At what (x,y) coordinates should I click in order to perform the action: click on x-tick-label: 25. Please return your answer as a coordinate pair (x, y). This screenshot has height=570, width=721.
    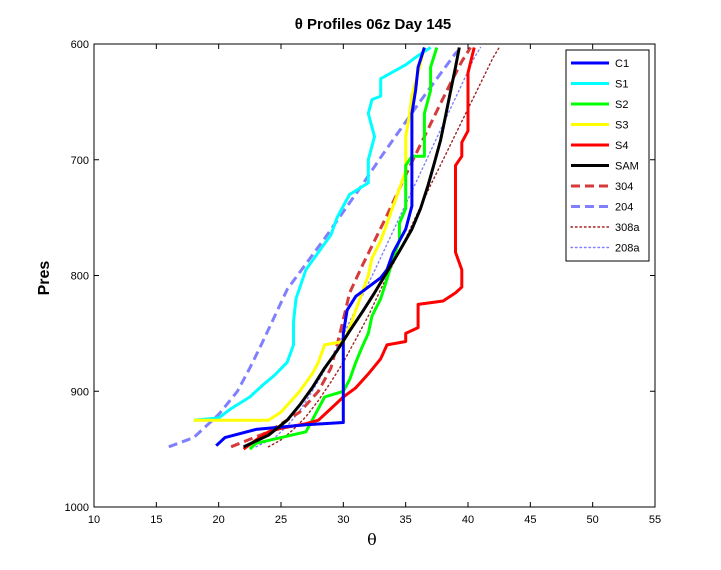
    Looking at the image, I should click on (281, 520).